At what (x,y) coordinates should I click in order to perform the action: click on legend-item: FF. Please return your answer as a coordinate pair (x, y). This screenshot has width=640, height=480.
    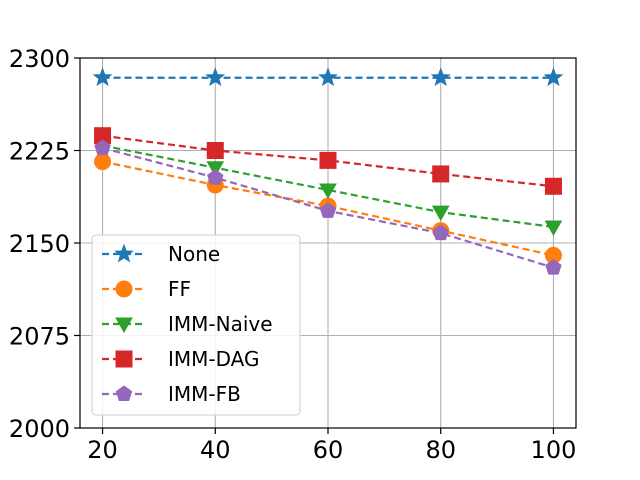
    Looking at the image, I should click on (146, 289).